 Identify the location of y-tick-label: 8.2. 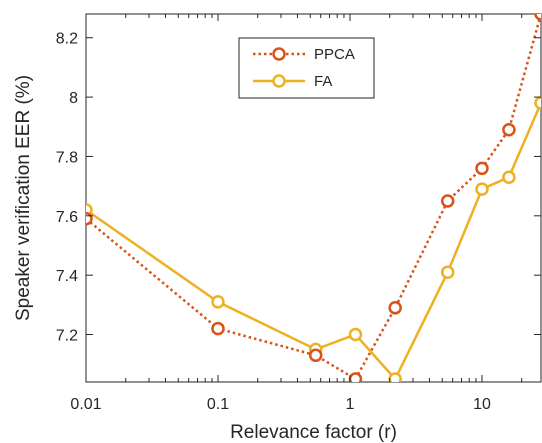
(67, 39).